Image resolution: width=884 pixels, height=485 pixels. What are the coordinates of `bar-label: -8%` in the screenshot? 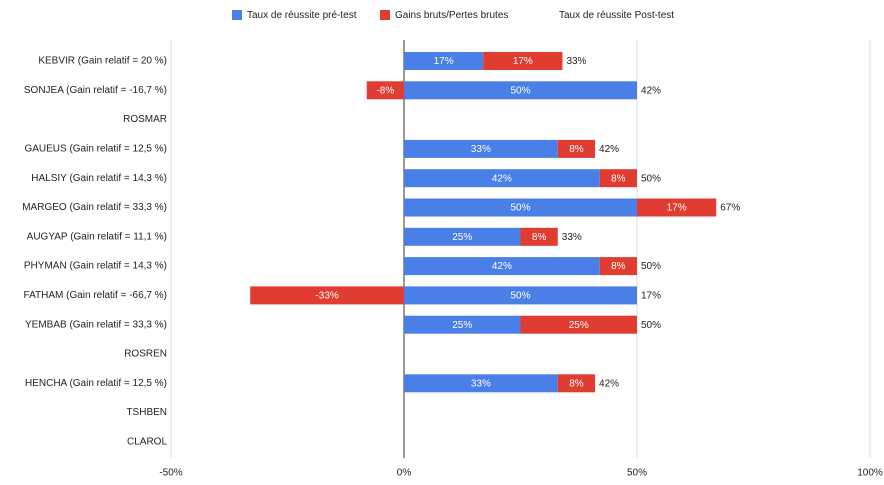 It's located at (385, 90).